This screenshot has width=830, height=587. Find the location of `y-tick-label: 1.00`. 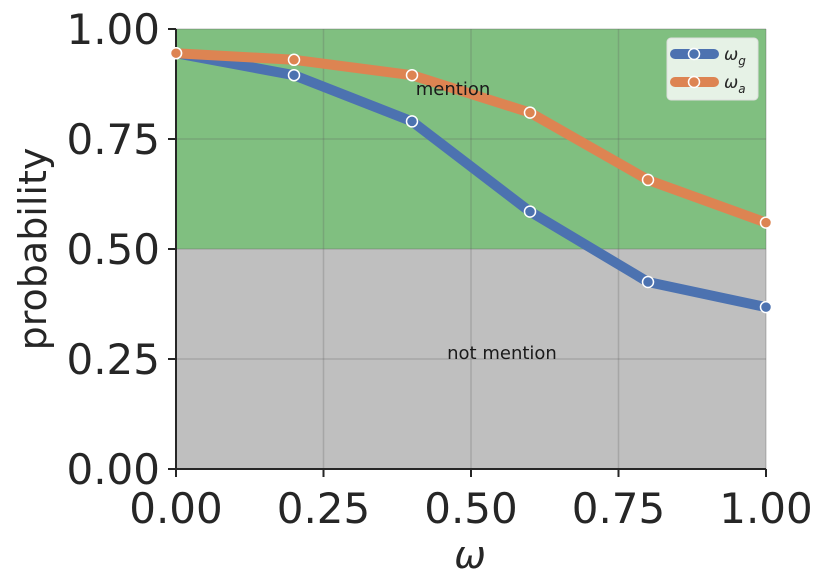

y-tick-label: 1.00 is located at coordinates (113, 29).